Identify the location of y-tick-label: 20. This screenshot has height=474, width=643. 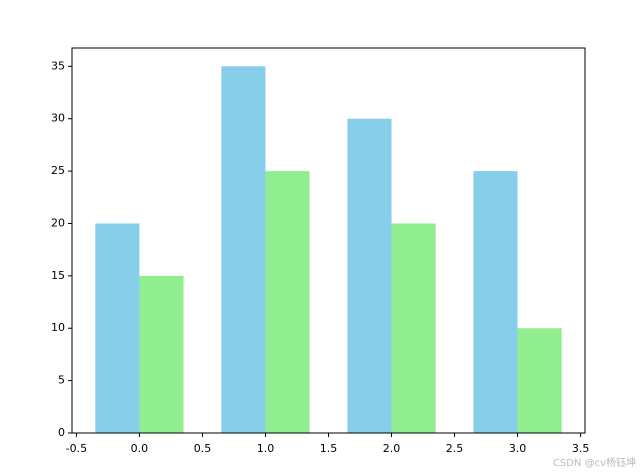
(58, 222).